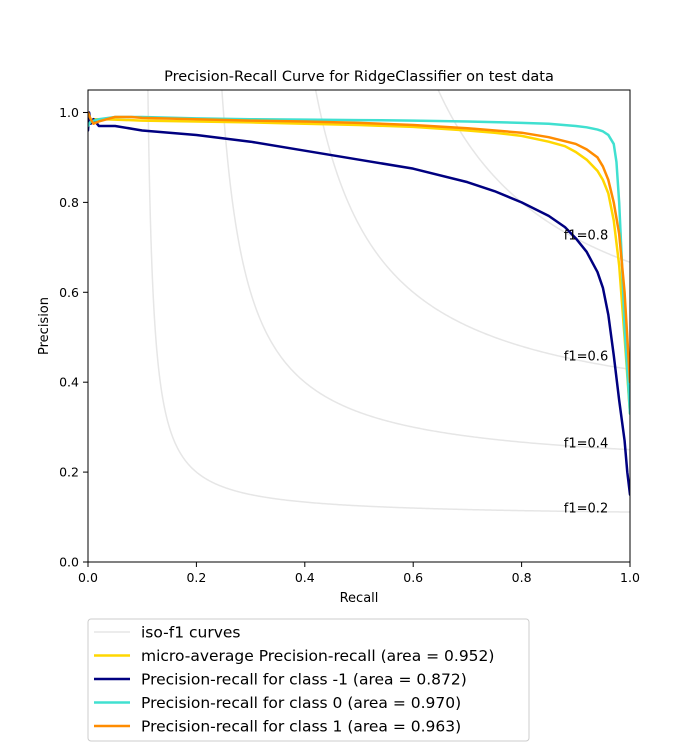  What do you see at coordinates (196, 577) in the screenshot?
I see `x-tick-label: 0.2` at bounding box center [196, 577].